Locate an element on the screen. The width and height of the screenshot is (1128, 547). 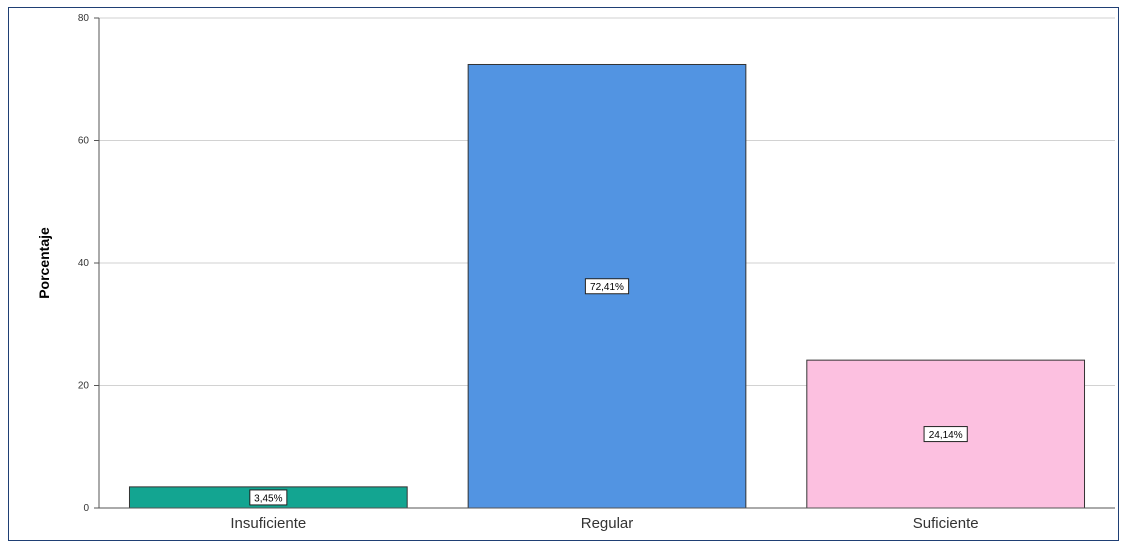
category-labels: Insuficiente Regular Suficiente is located at coordinates (604, 523).